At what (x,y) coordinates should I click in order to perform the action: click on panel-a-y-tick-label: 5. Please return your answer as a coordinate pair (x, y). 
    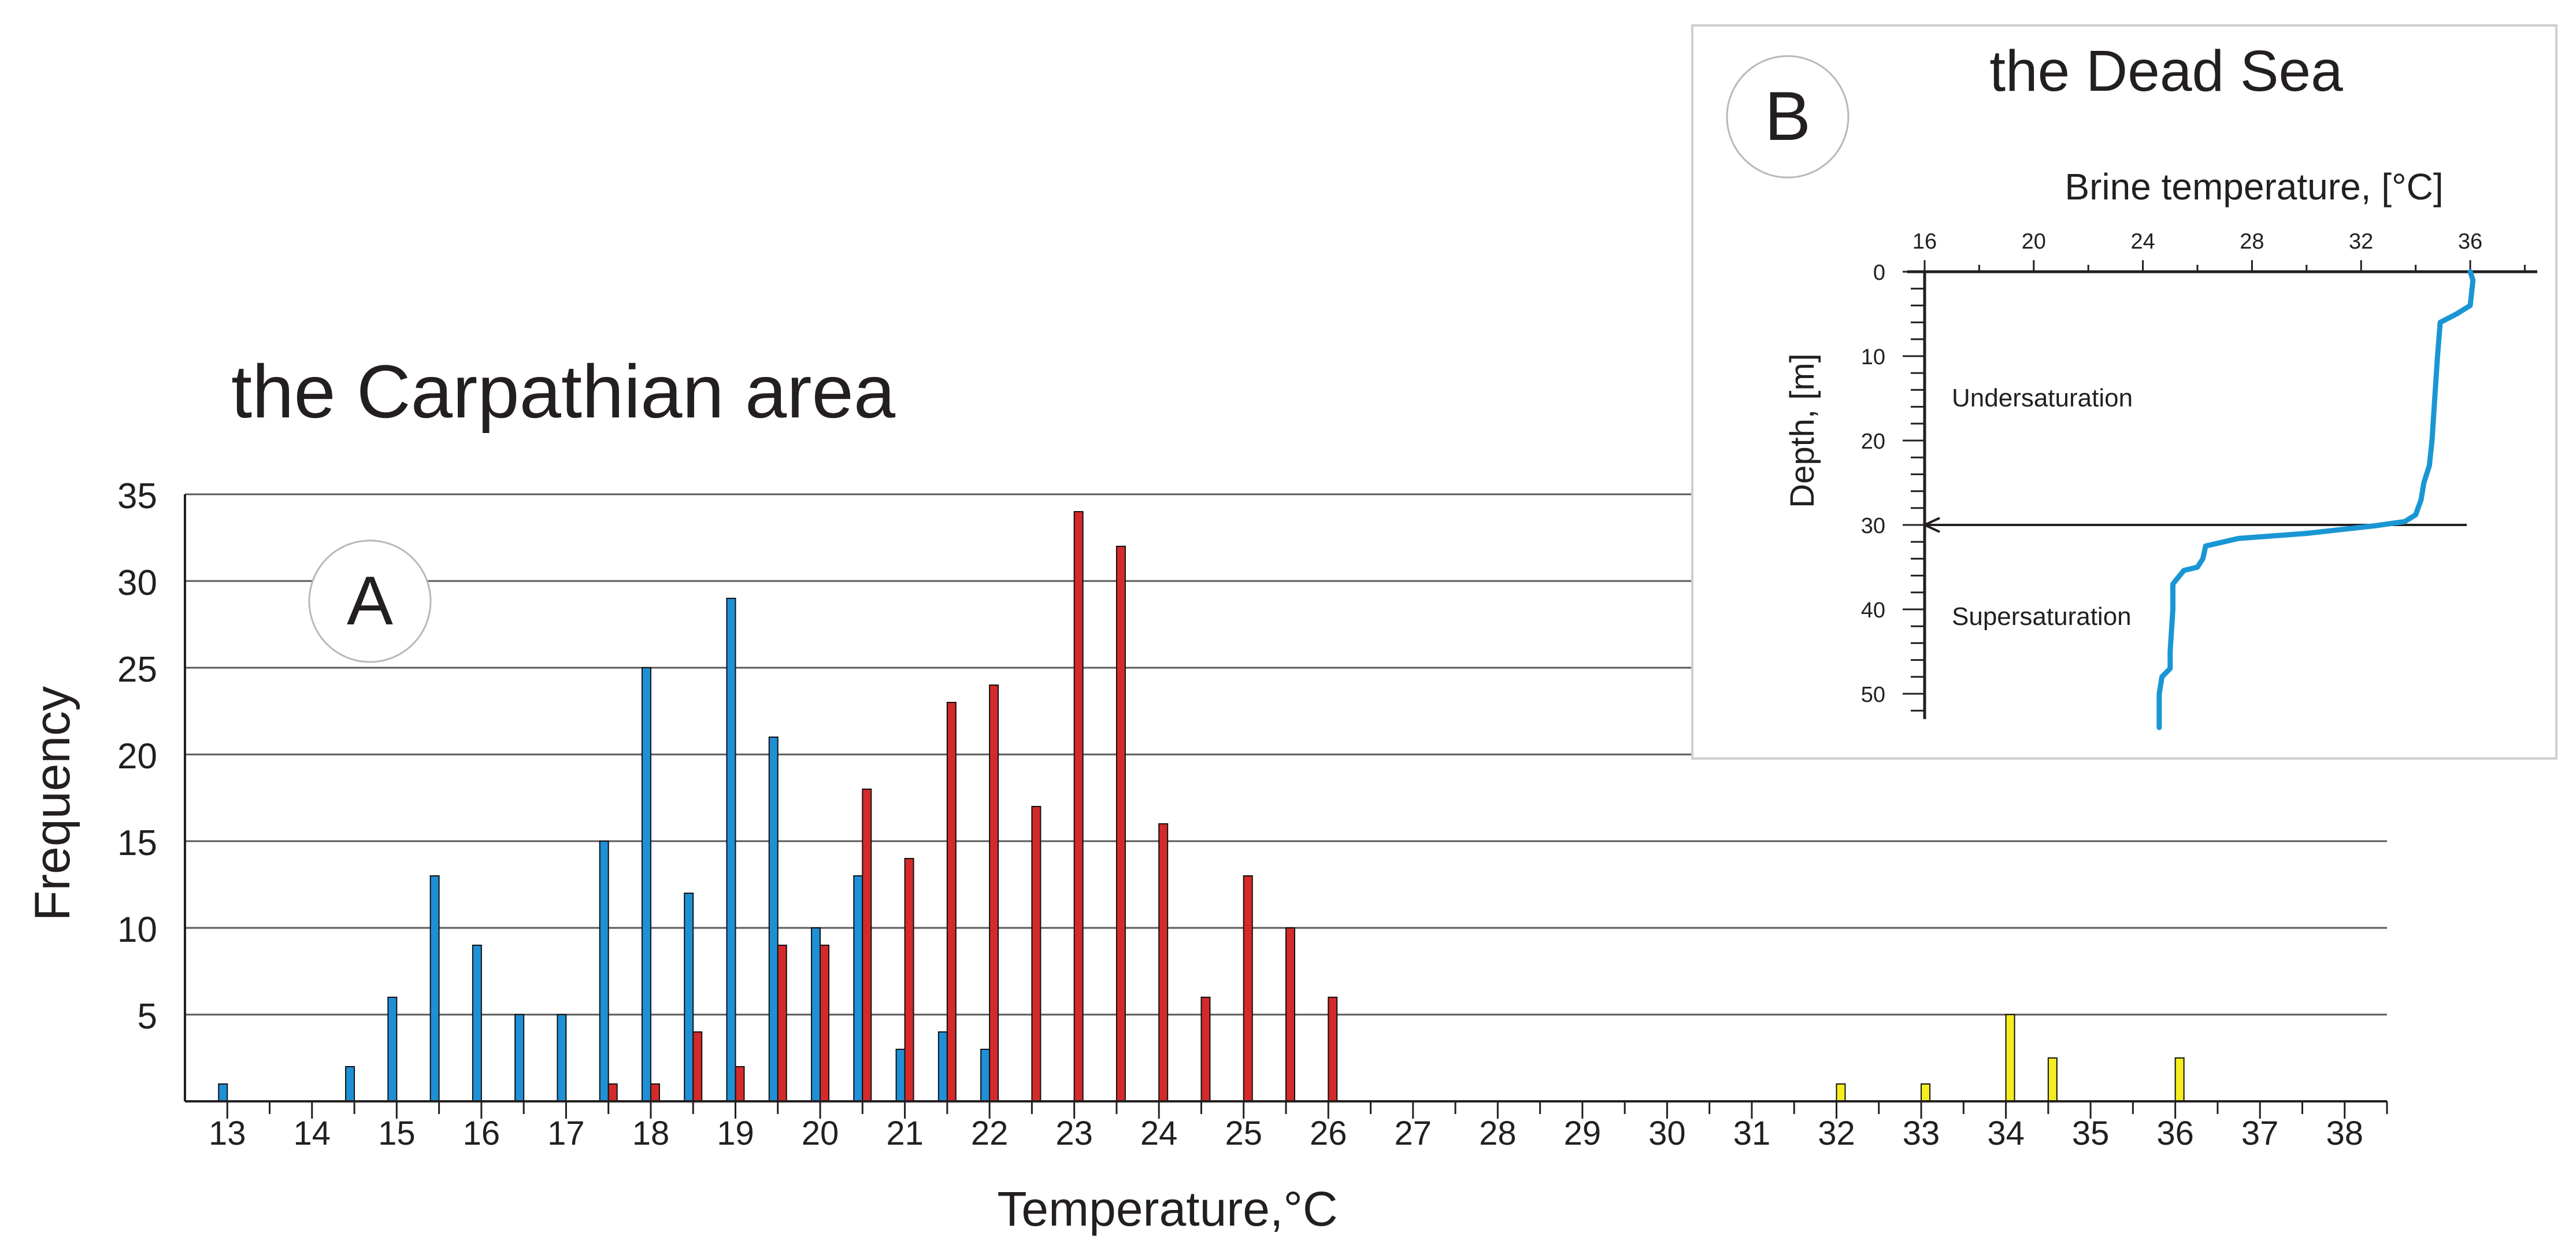
    Looking at the image, I should click on (147, 1017).